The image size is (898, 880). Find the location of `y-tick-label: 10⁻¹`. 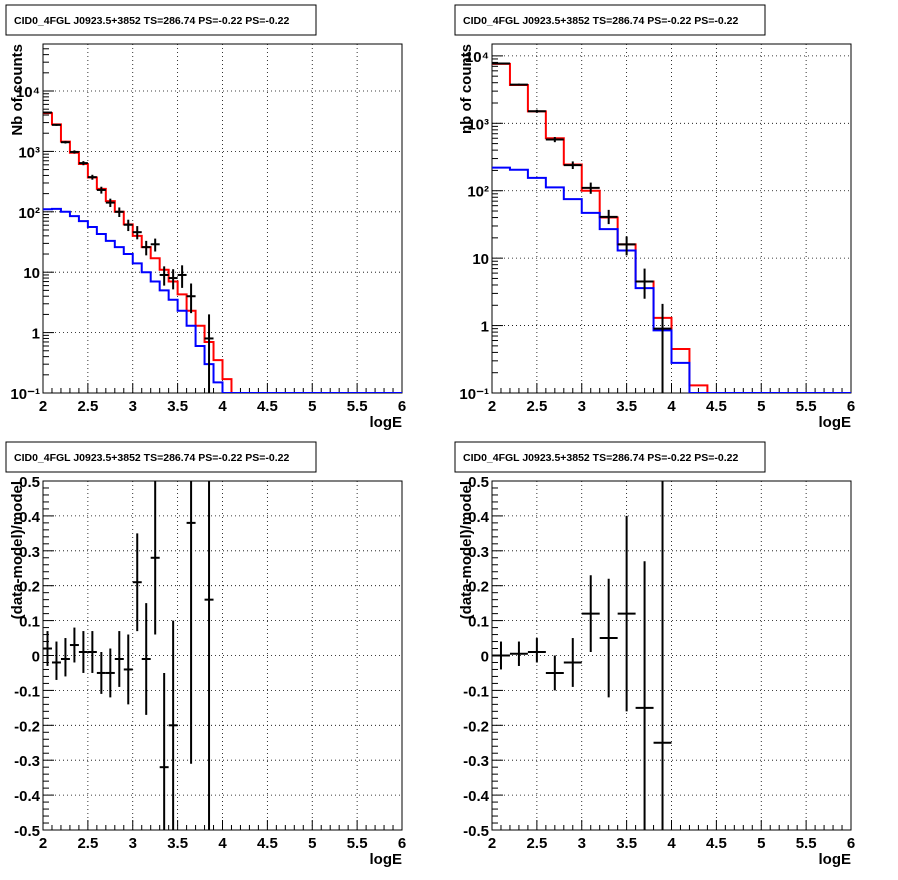

y-tick-label: 10⁻¹ is located at coordinates (474, 394).